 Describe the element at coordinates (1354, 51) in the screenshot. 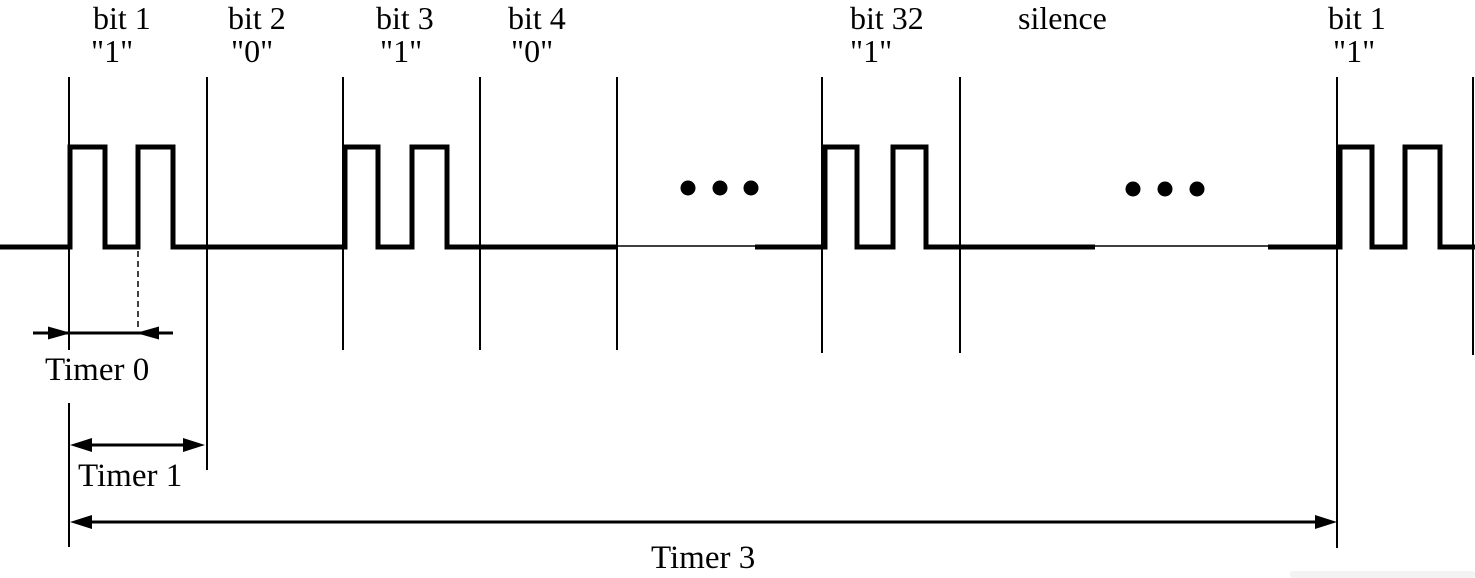

I see `bit1-repeat-value: "1"` at that location.